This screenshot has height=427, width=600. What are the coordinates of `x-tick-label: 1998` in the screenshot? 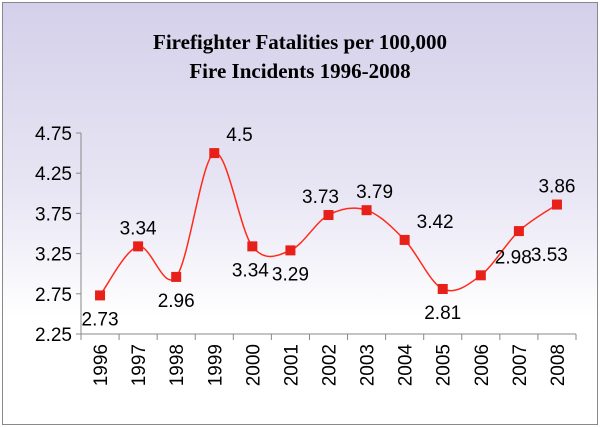 It's located at (177, 365).